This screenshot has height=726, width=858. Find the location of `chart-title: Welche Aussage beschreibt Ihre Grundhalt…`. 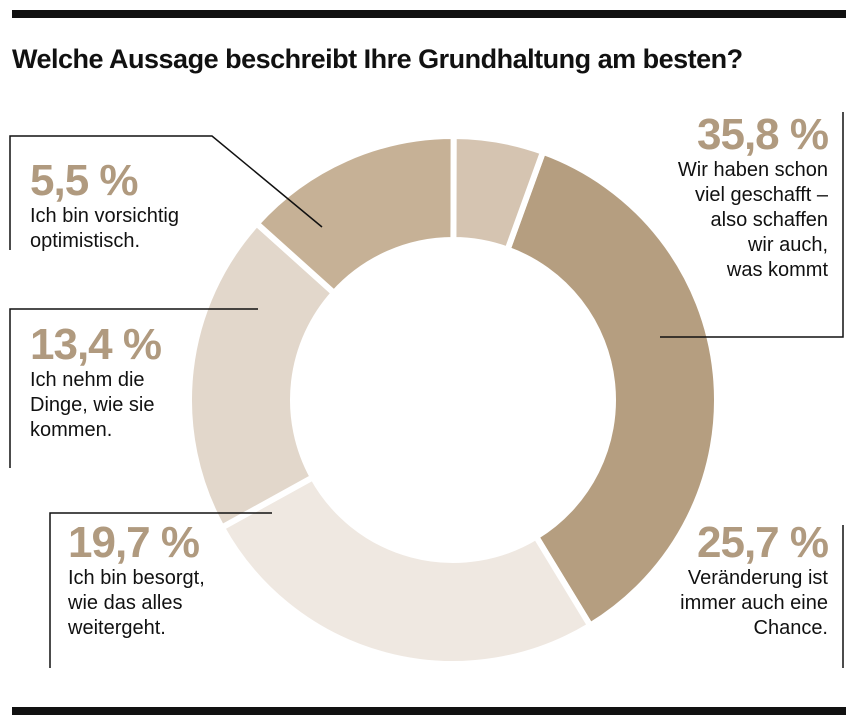

chart-title: Welche Aussage beschreibt Ihre Grundhalt… is located at coordinates (377, 59).